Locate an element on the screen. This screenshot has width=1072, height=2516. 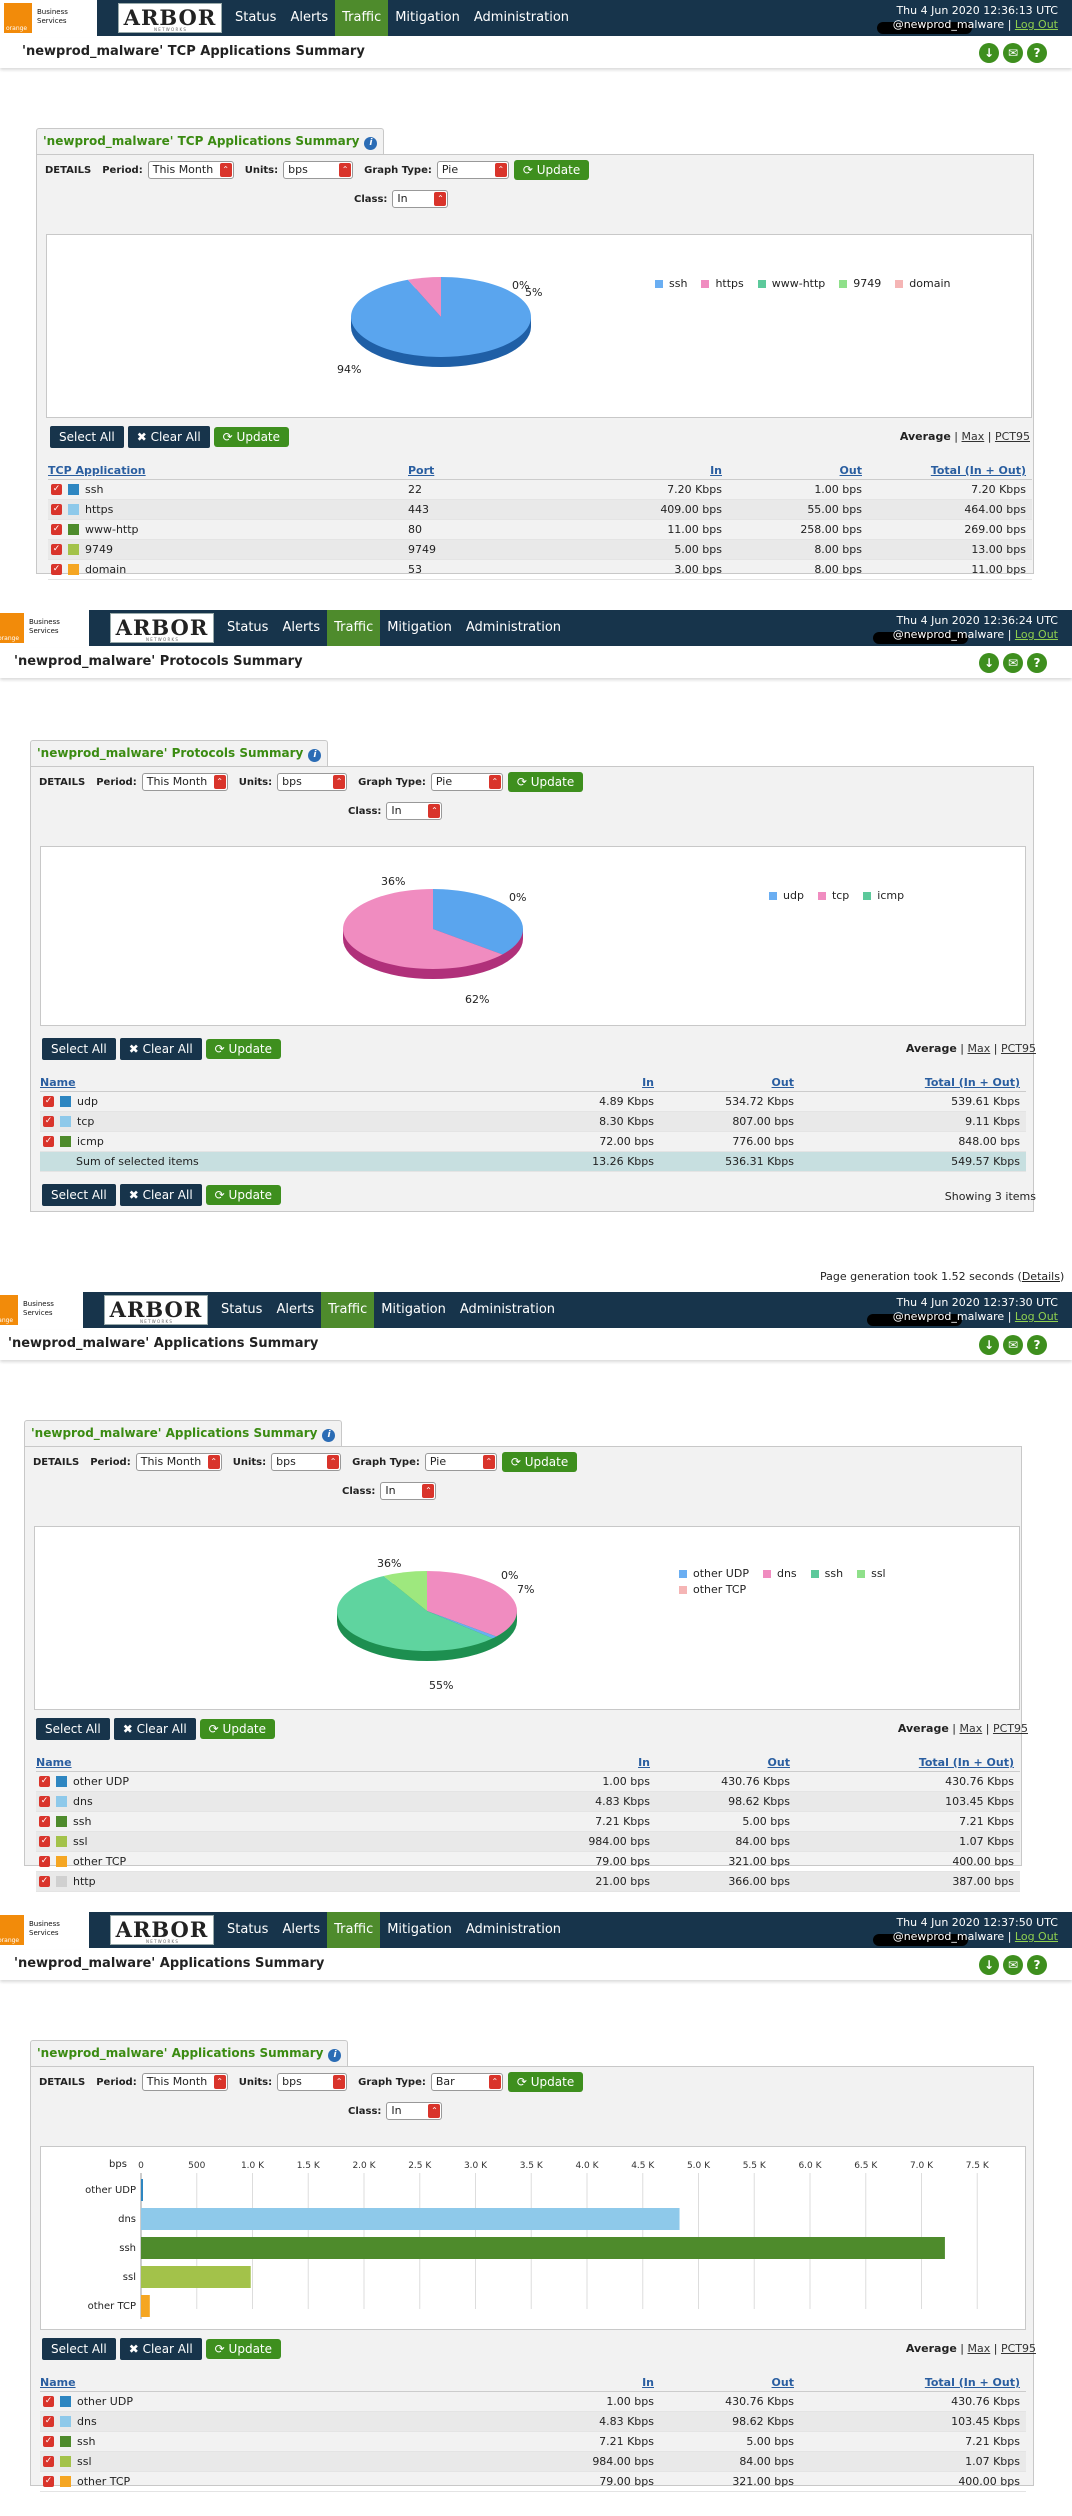
legend-item: dns is located at coordinates (779, 1573).